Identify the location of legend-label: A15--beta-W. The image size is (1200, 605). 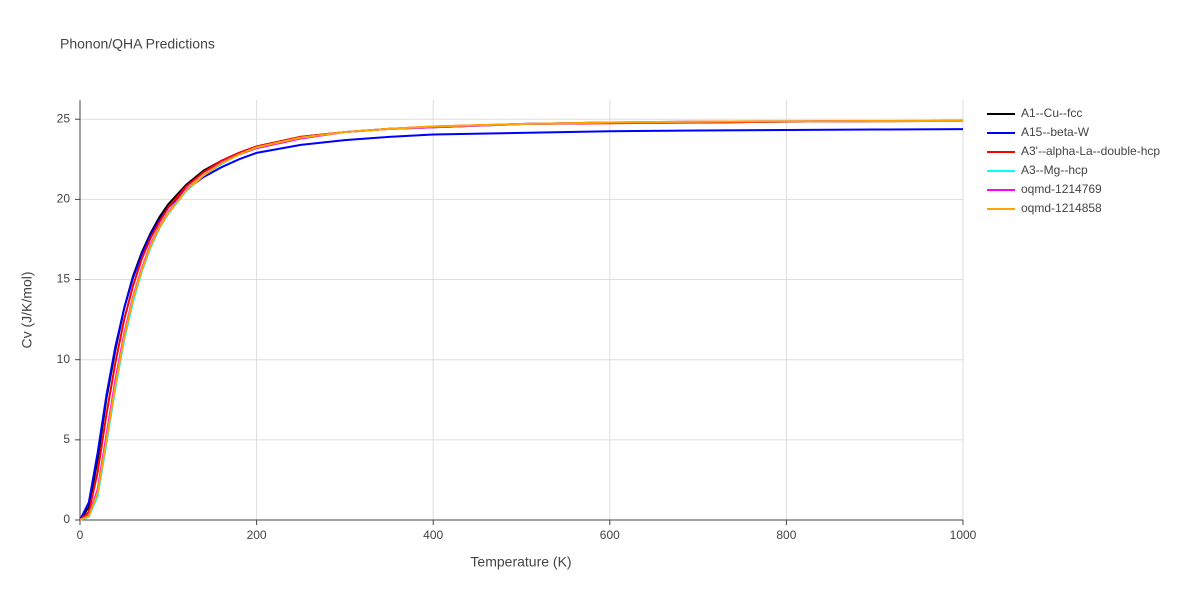
(1055, 132).